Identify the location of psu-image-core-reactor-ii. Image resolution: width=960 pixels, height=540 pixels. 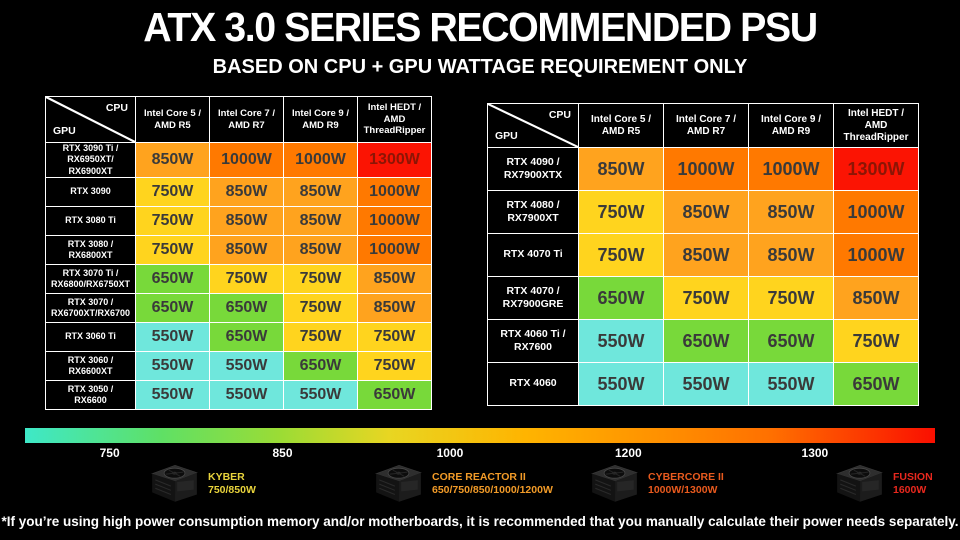
(398, 483).